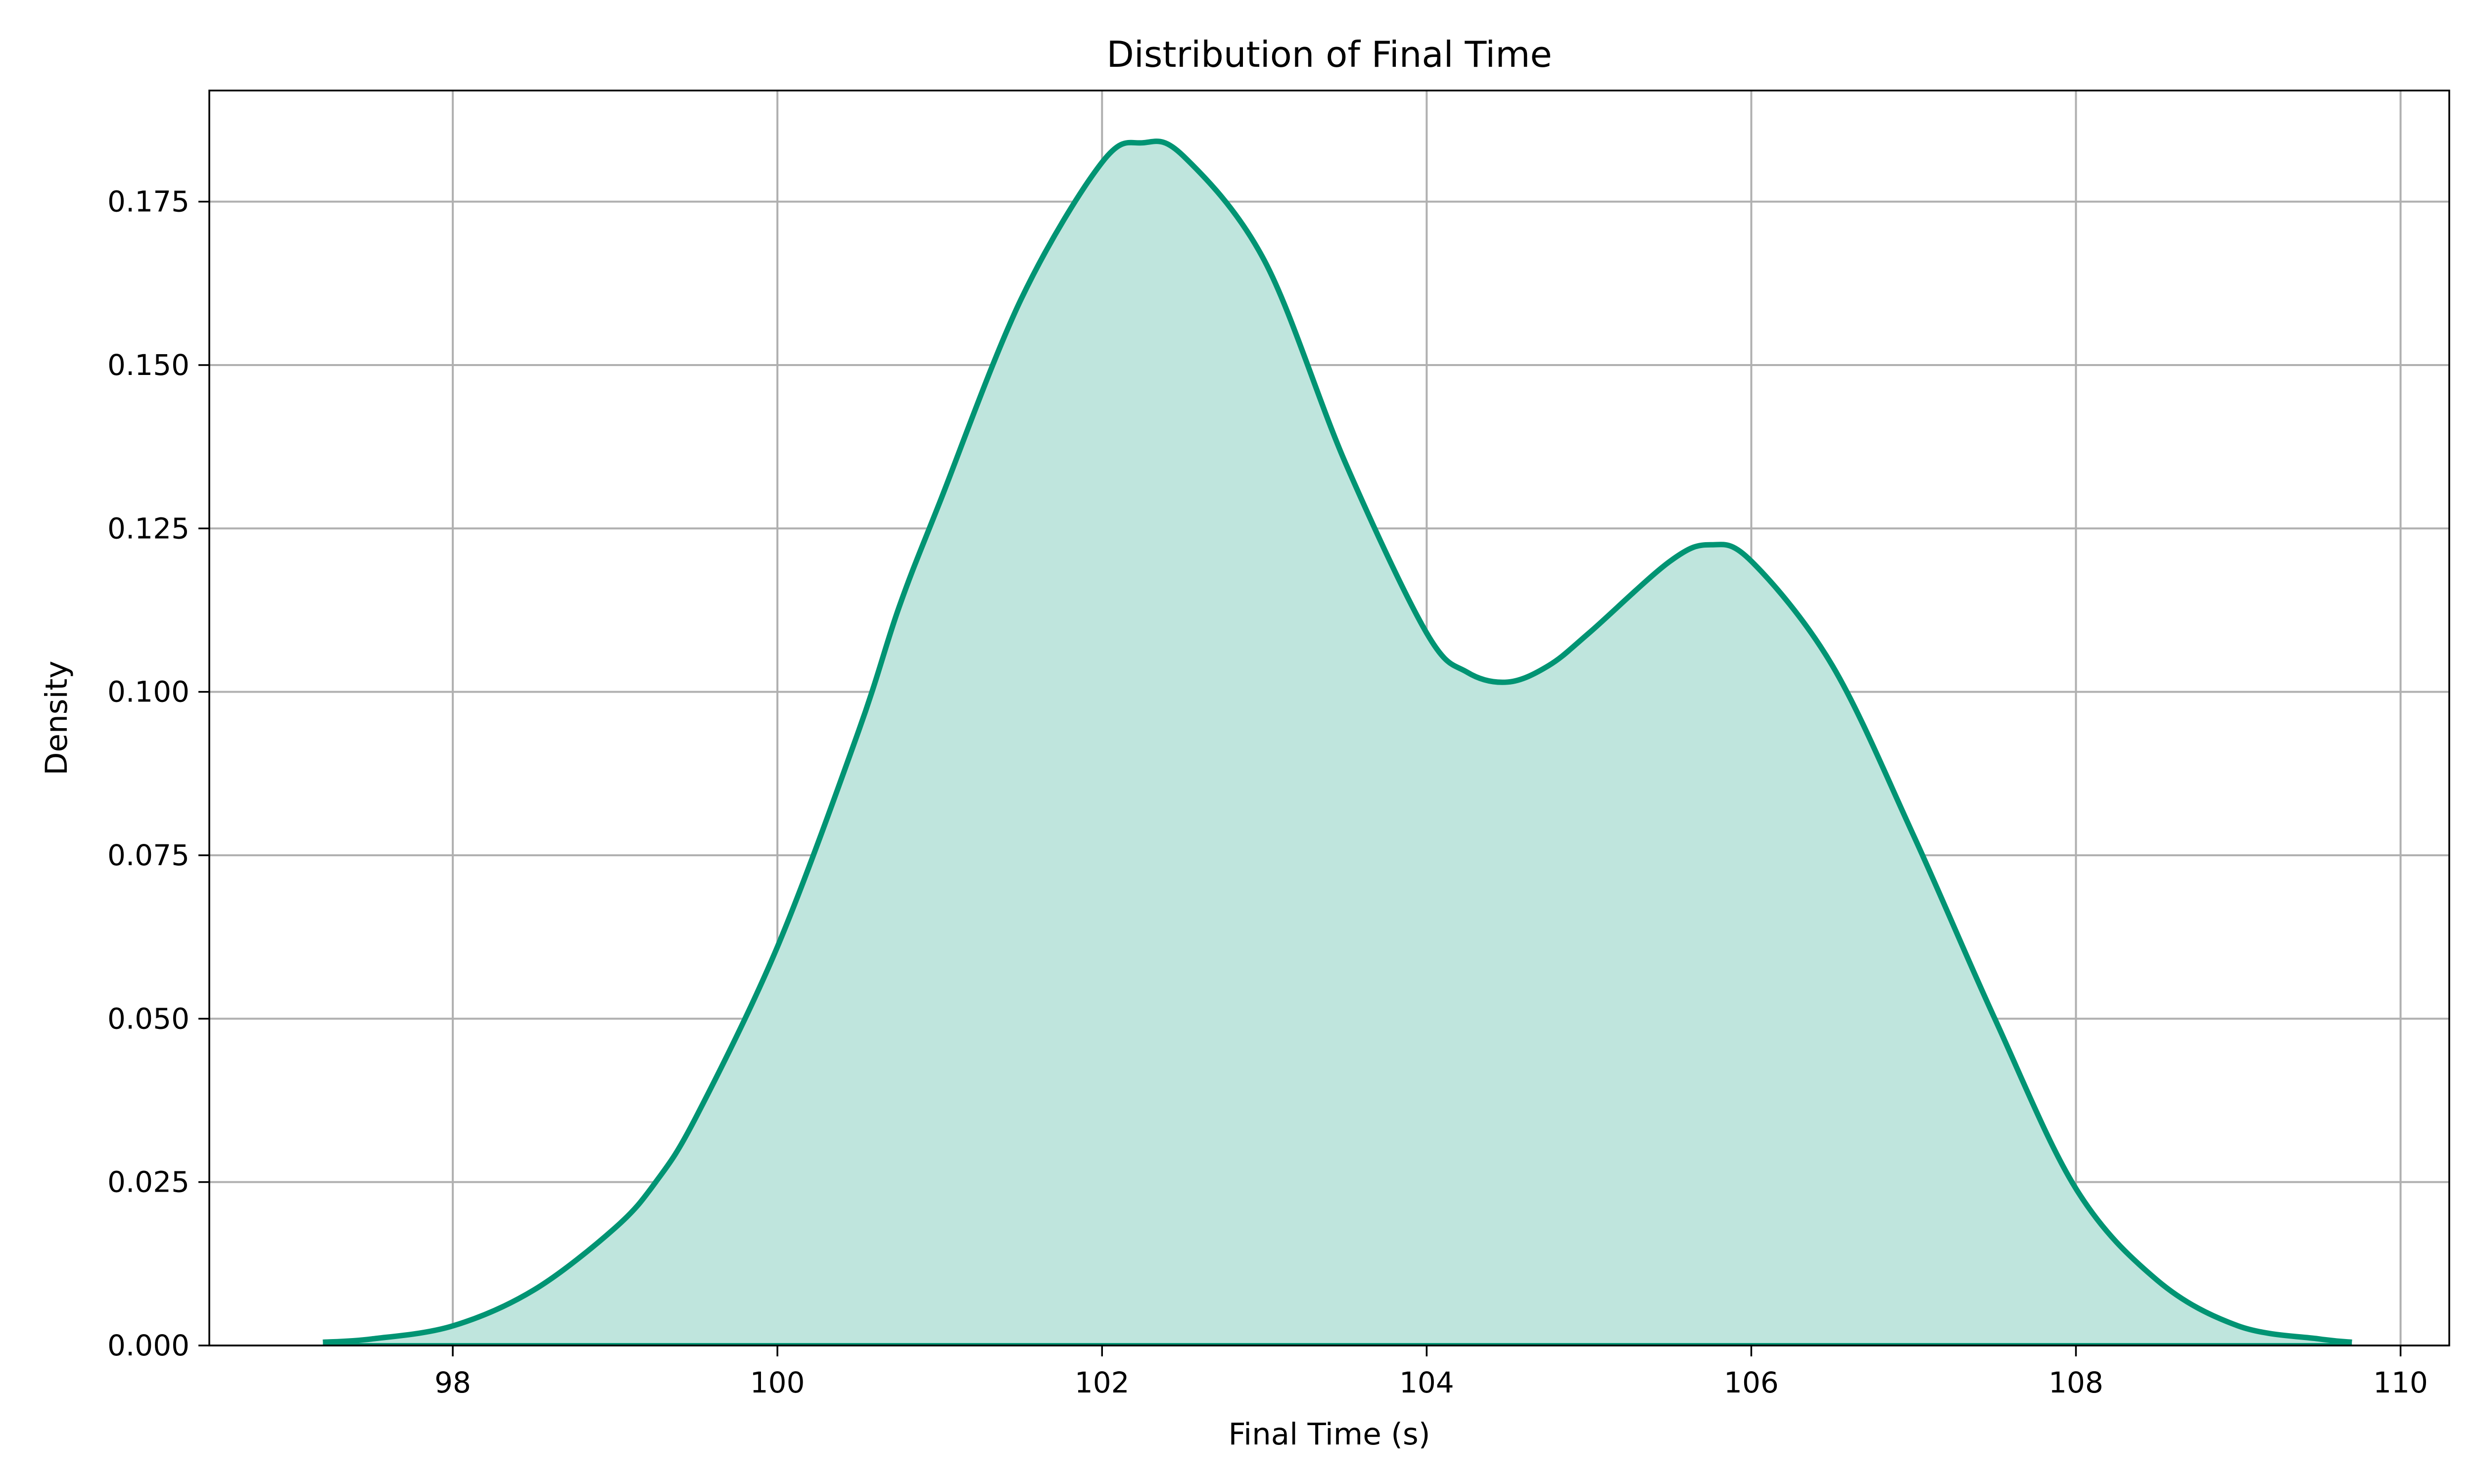 The image size is (2474, 1484). I want to click on y-tick-label: 0.125, so click(149, 528).